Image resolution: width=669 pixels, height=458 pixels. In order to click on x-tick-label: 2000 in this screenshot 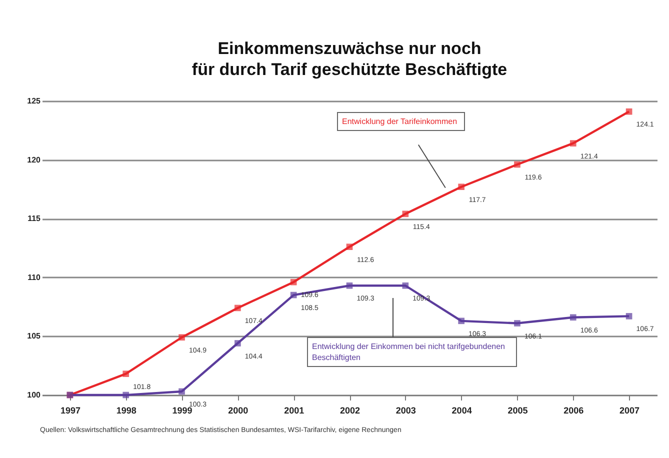, I will do `click(238, 411)`.